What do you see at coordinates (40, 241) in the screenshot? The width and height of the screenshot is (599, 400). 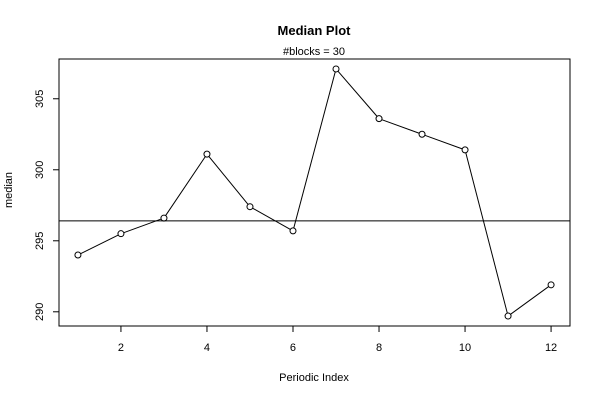 I see `y-tick-label: 295` at bounding box center [40, 241].